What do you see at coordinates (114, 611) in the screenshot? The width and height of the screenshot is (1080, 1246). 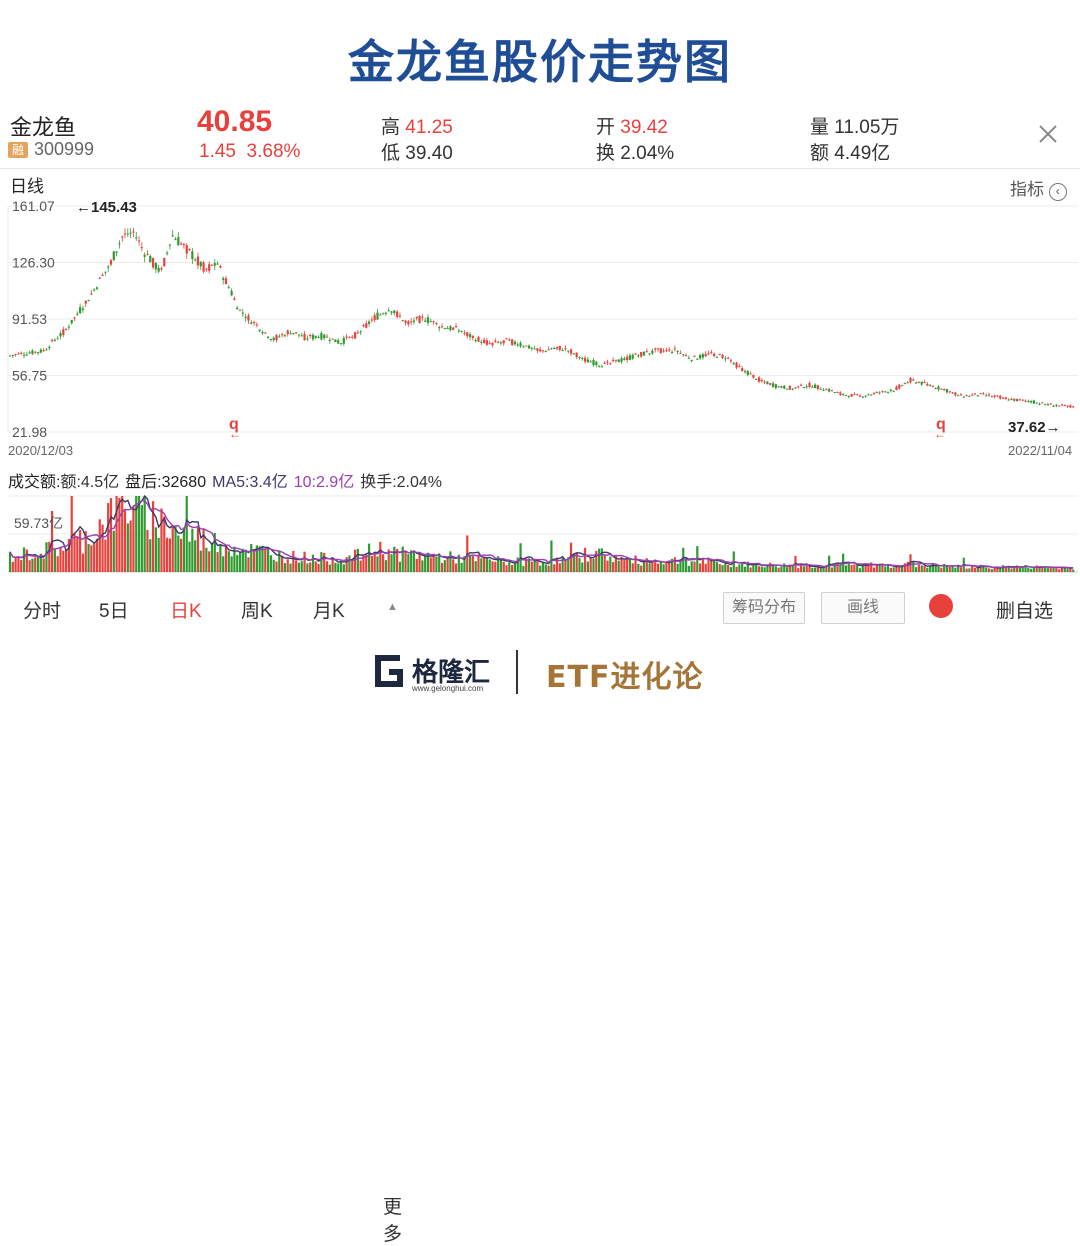 I see `tab-5day: 5日` at bounding box center [114, 611].